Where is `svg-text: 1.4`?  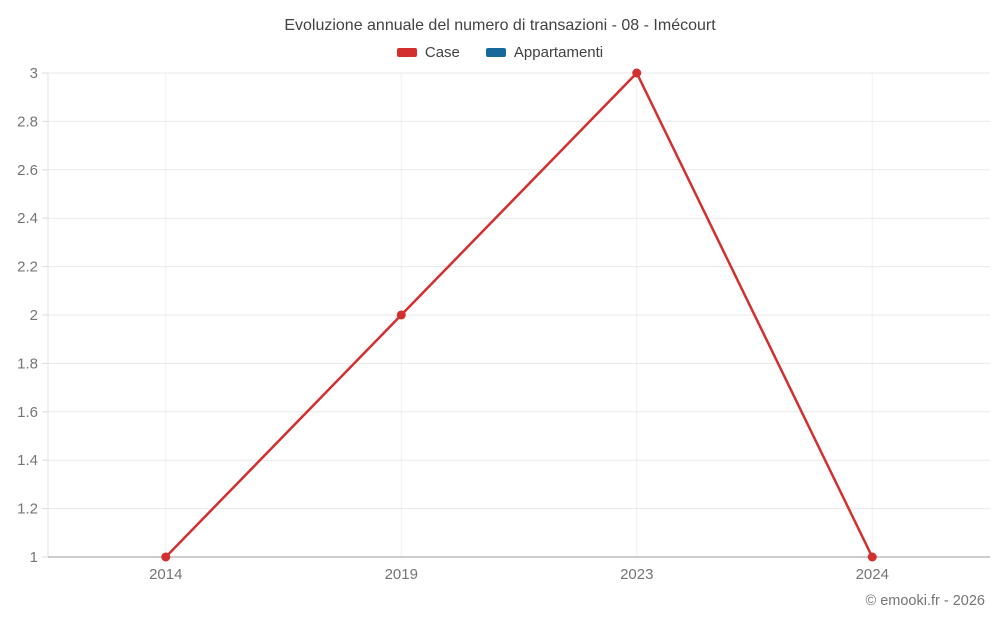 svg-text: 1.4 is located at coordinates (27, 460).